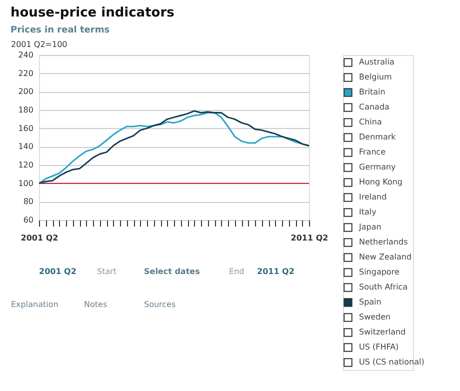 The width and height of the screenshot is (460, 391). Describe the element at coordinates (34, 304) in the screenshot. I see `text: Explanation` at that location.